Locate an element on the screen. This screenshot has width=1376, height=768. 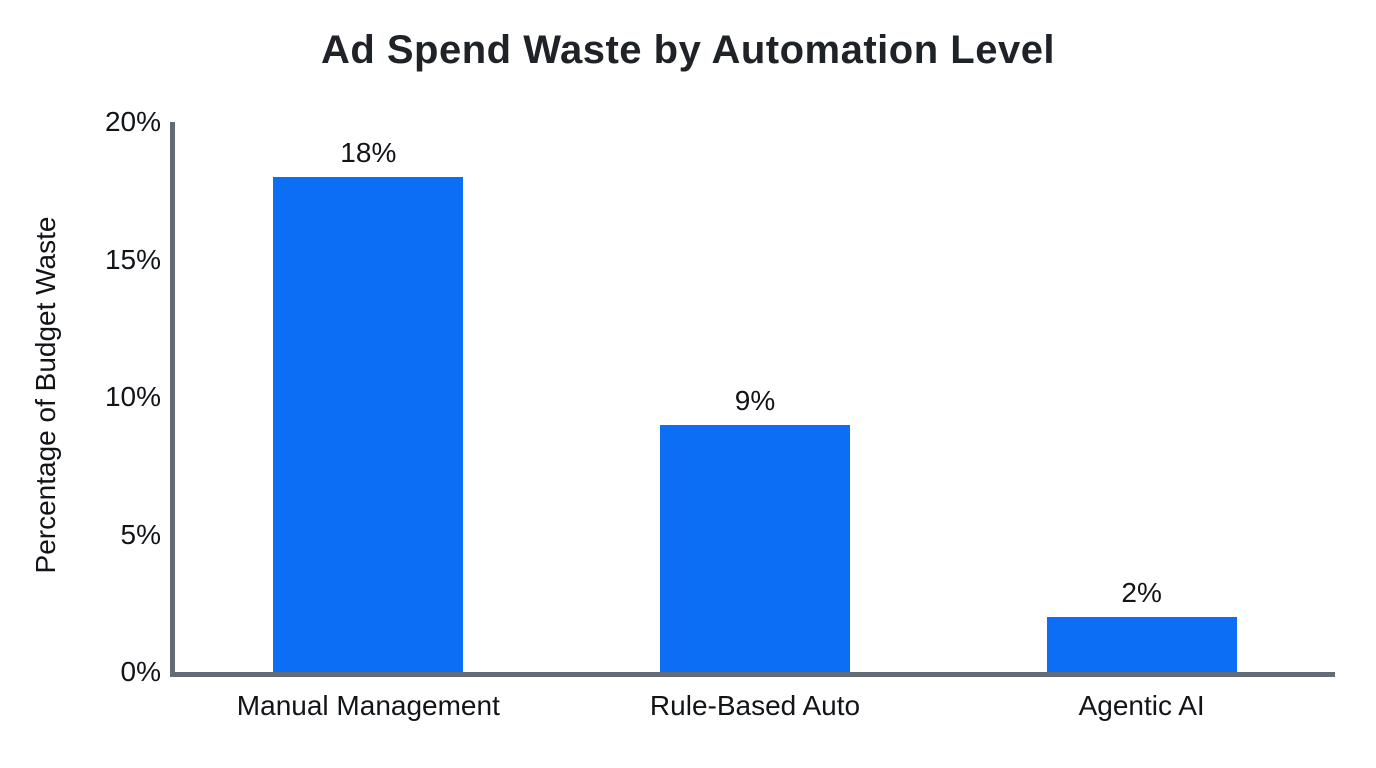
y-tick-label: 0% is located at coordinates (140, 671).